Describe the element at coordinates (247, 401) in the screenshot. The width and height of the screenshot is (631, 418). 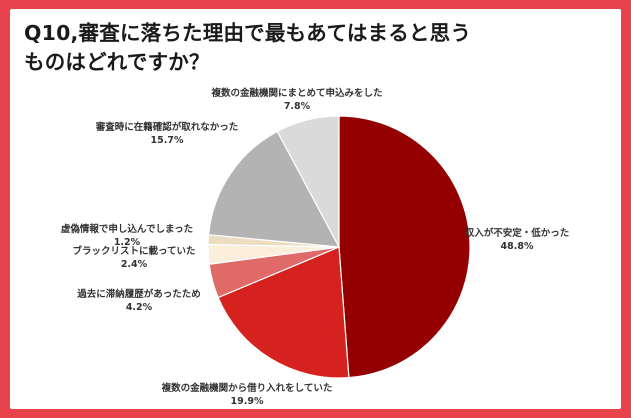
I see `slice-value-2: 19.9%` at that location.